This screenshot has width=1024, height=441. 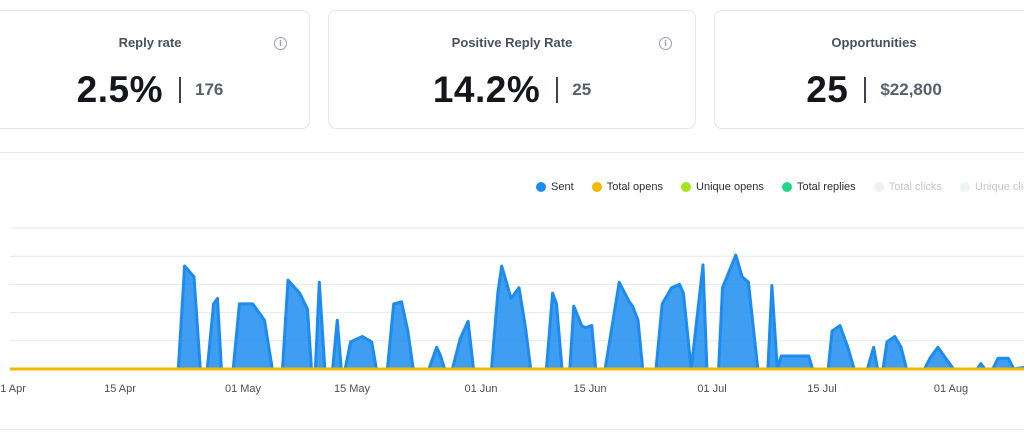 I want to click on legend-item-total-clicks: Total clicks, so click(x=907, y=187).